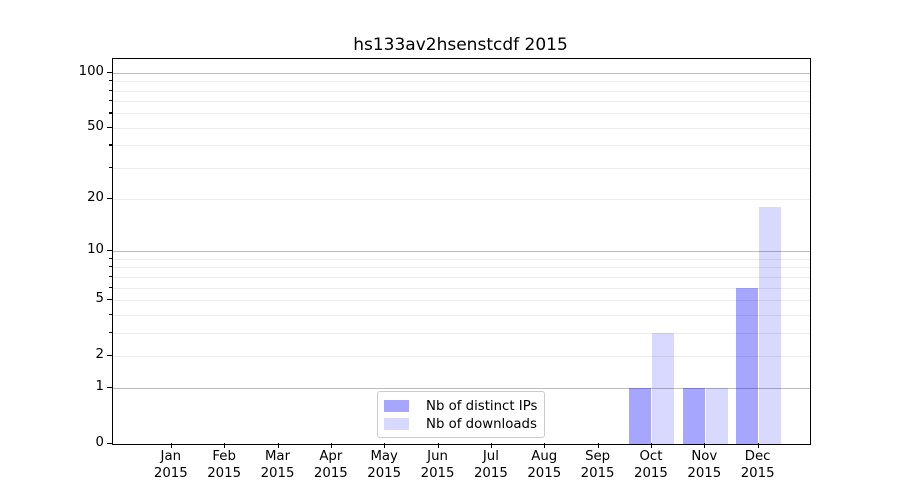  Describe the element at coordinates (396, 406) in the screenshot. I see `legend-swatch-distinct-ips` at that location.